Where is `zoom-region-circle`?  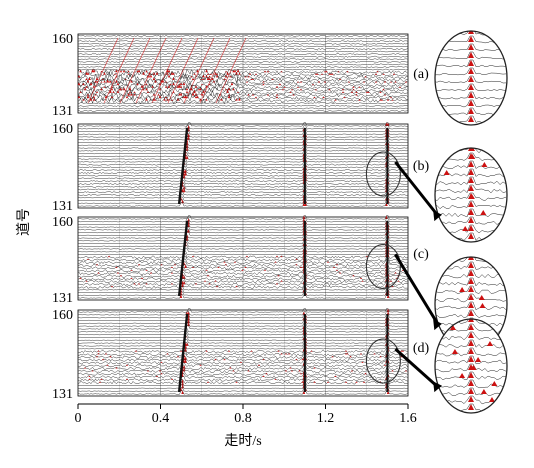 zoom-region-circle is located at coordinates (383, 361).